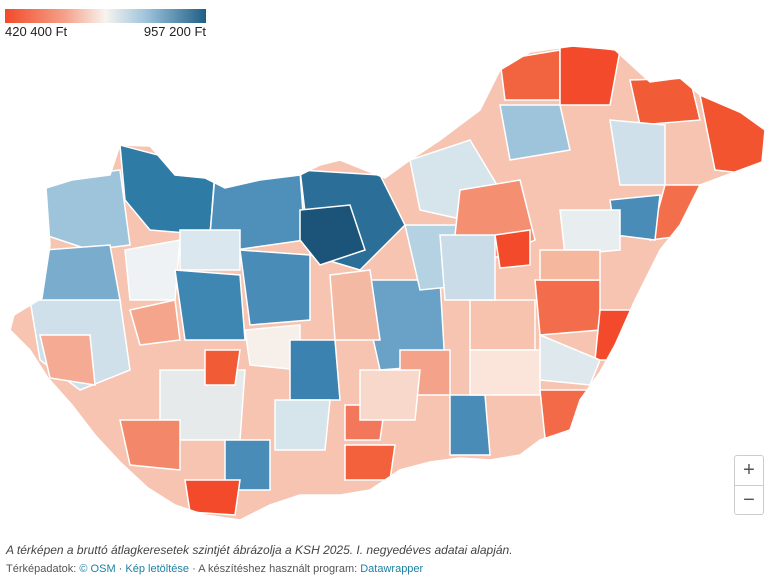 Image resolution: width=777 pixels, height=581 pixels. I want to click on osm-link: © OSM, so click(97, 569).